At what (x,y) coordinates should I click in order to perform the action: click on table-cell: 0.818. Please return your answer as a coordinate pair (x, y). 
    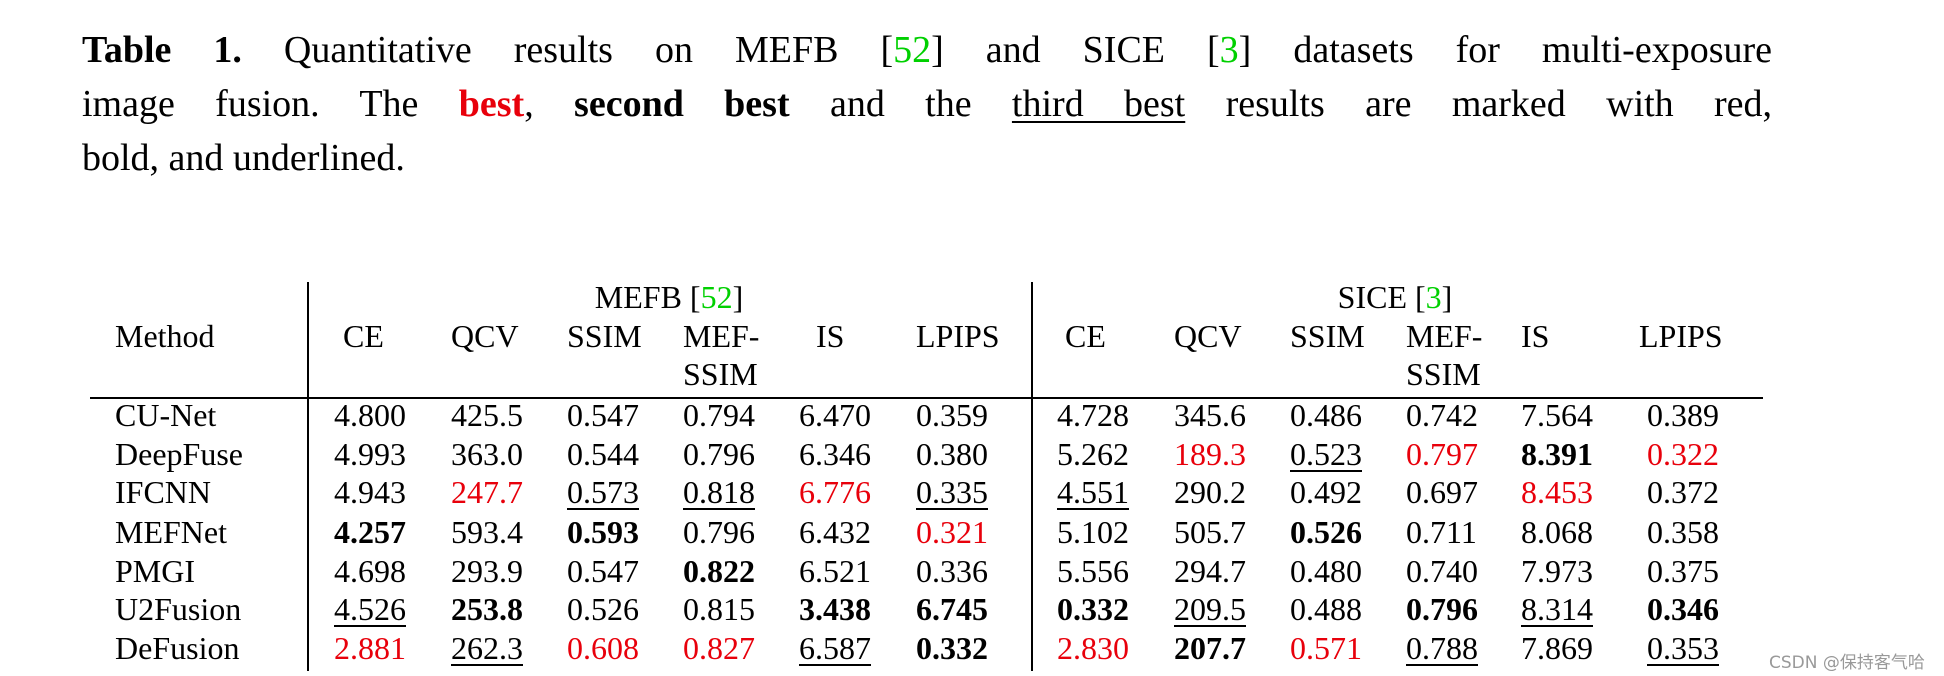
    Looking at the image, I should click on (719, 492).